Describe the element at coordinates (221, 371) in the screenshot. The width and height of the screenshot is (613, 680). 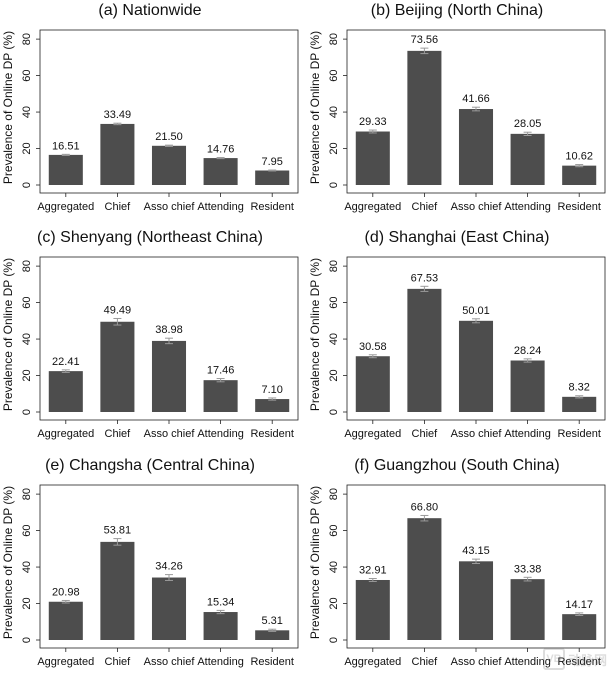
I see `data-label: 17.46` at that location.